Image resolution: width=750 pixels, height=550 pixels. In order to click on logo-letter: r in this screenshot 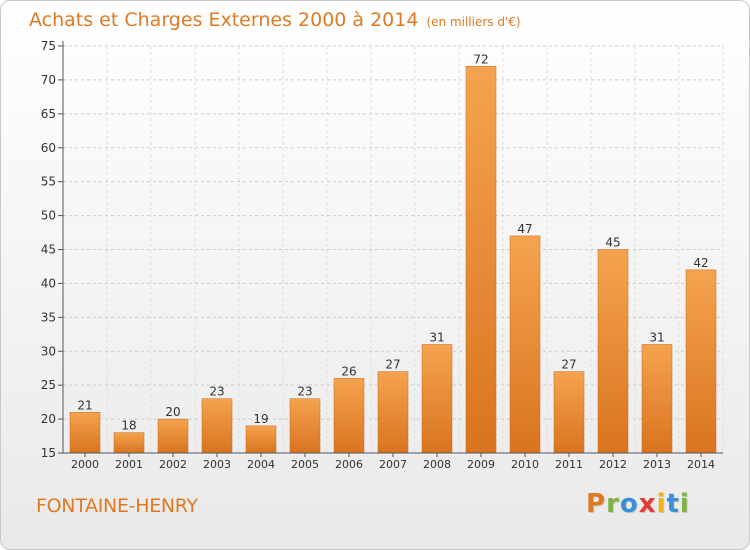, I will do `click(613, 504)`.